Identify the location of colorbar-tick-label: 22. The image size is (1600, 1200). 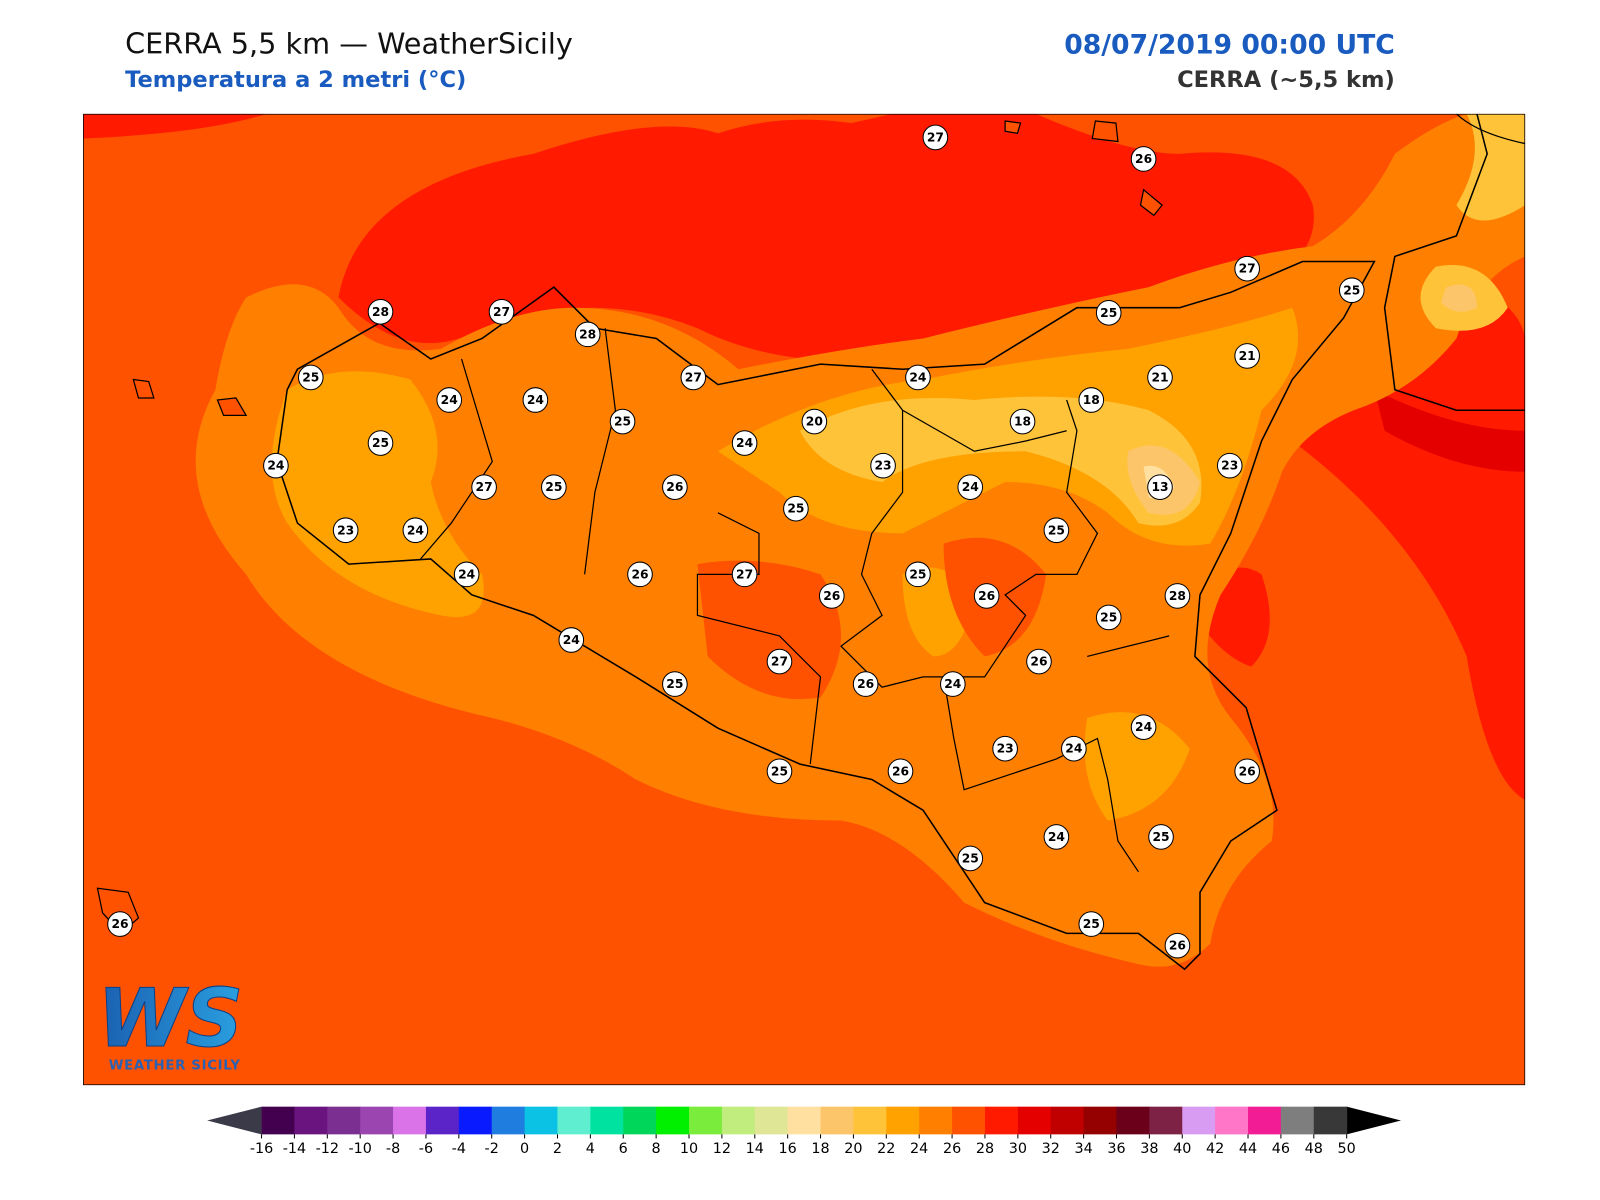
(886, 1149).